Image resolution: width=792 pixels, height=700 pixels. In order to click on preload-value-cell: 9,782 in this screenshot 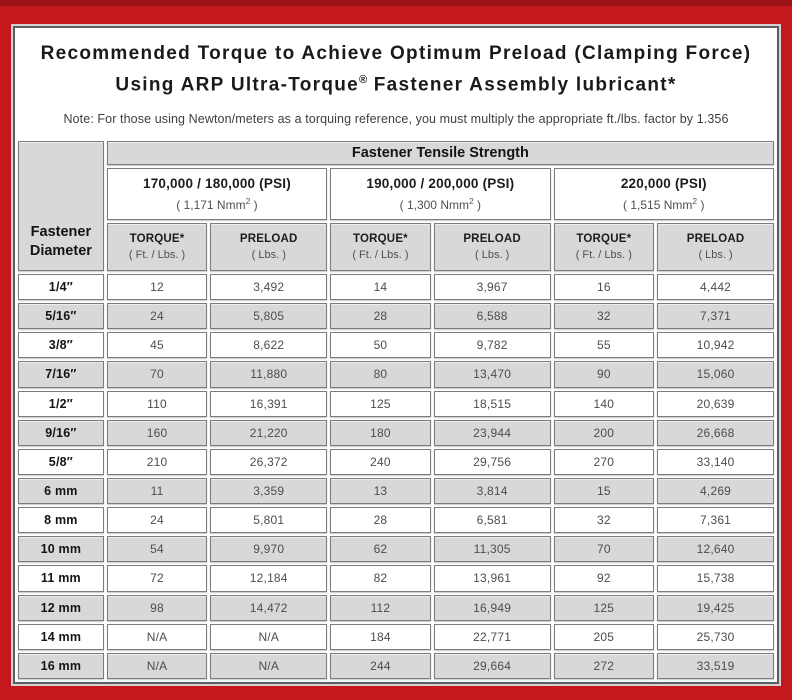, I will do `click(492, 345)`.